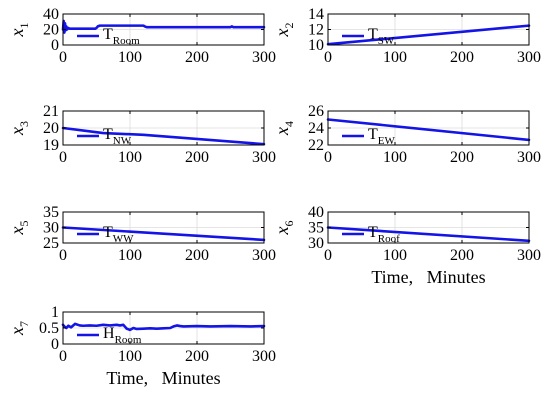 This screenshot has height=400, width=550. What do you see at coordinates (284, 128) in the screenshot?
I see `y-axis-label: x4` at bounding box center [284, 128].